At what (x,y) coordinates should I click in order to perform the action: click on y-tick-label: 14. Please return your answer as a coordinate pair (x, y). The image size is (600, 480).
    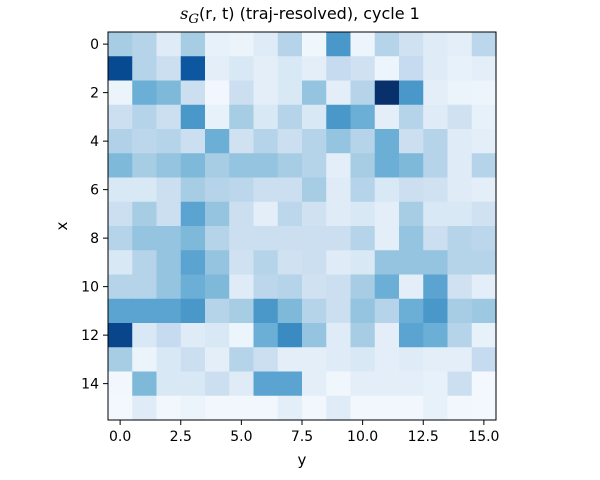
    Looking at the image, I should click on (90, 385).